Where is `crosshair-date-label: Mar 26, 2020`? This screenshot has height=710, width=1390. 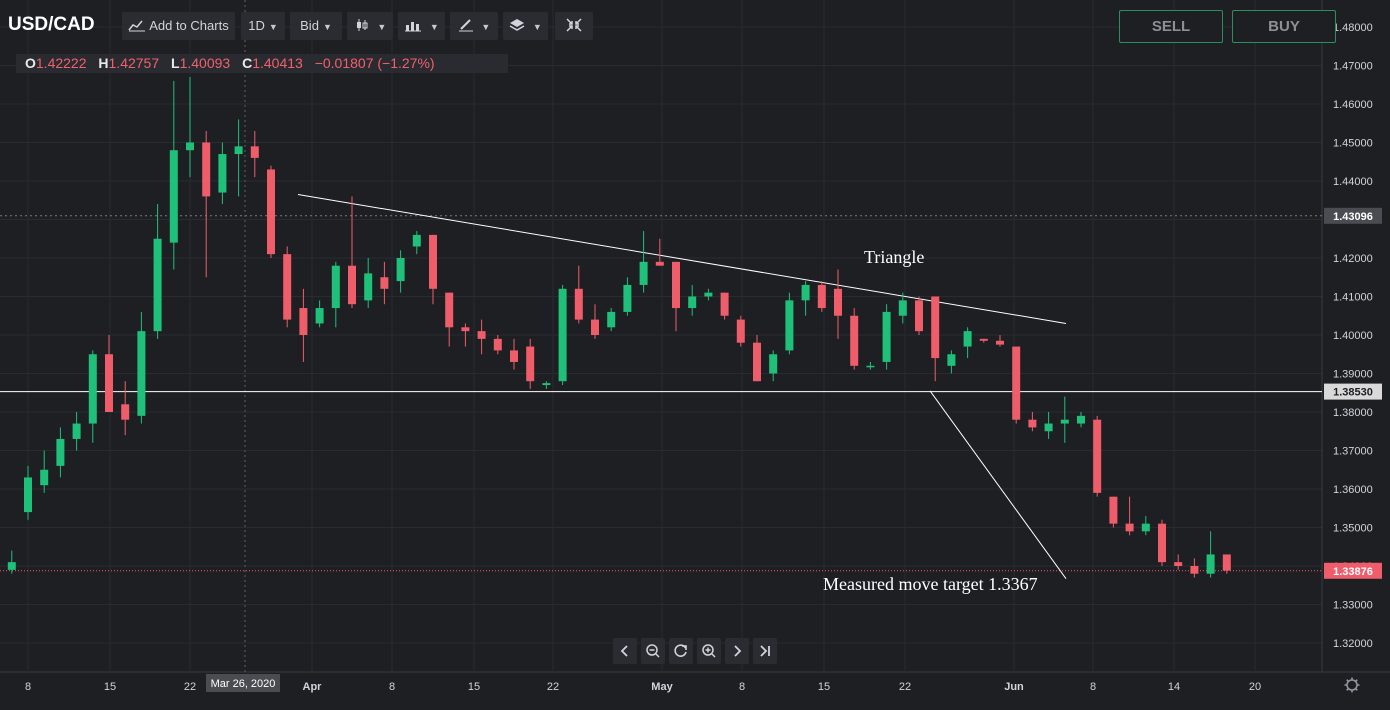
crosshair-date-label: Mar 26, 2020 is located at coordinates (243, 684).